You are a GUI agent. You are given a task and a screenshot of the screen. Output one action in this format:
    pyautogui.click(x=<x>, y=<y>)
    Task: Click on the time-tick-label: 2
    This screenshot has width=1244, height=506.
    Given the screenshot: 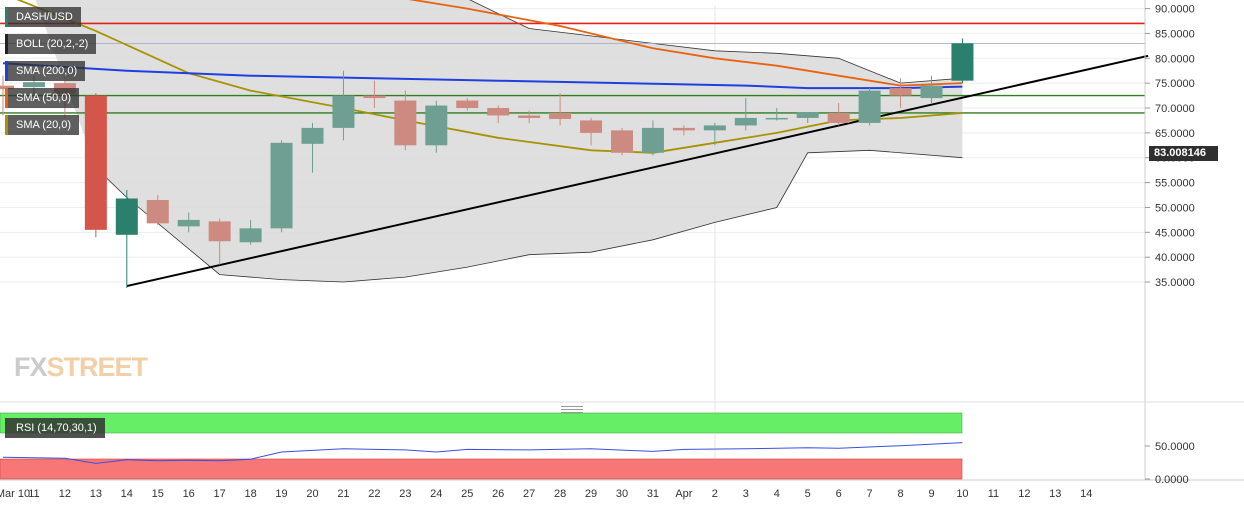 What is the action you would take?
    pyautogui.click(x=715, y=494)
    